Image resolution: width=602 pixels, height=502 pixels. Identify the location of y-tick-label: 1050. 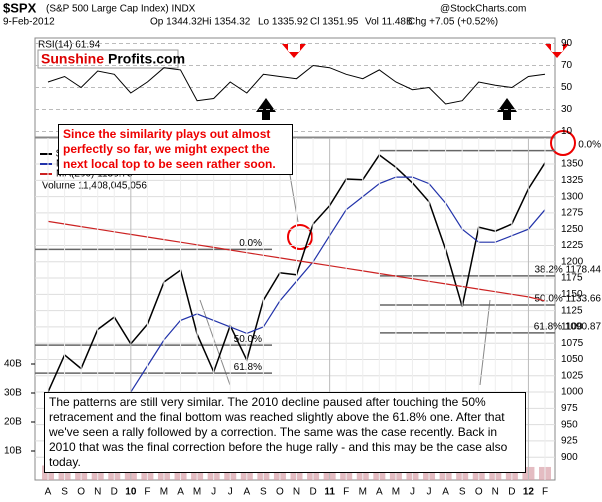
(572, 359).